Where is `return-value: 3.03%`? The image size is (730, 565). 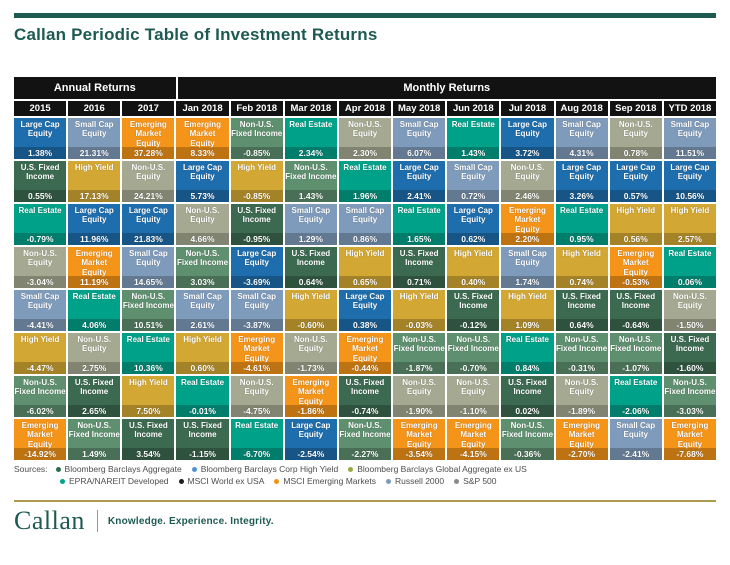
return-value: 3.03% is located at coordinates (202, 282).